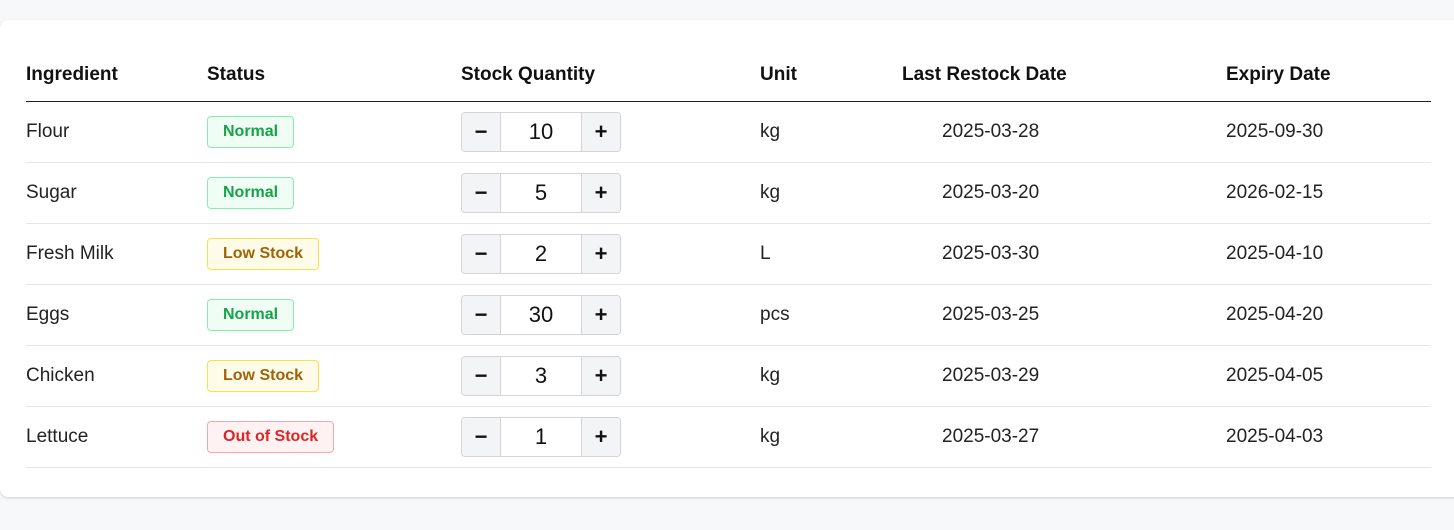 The image size is (1454, 530). Describe the element at coordinates (116, 437) in the screenshot. I see `ingredient-name: Lettuce` at that location.